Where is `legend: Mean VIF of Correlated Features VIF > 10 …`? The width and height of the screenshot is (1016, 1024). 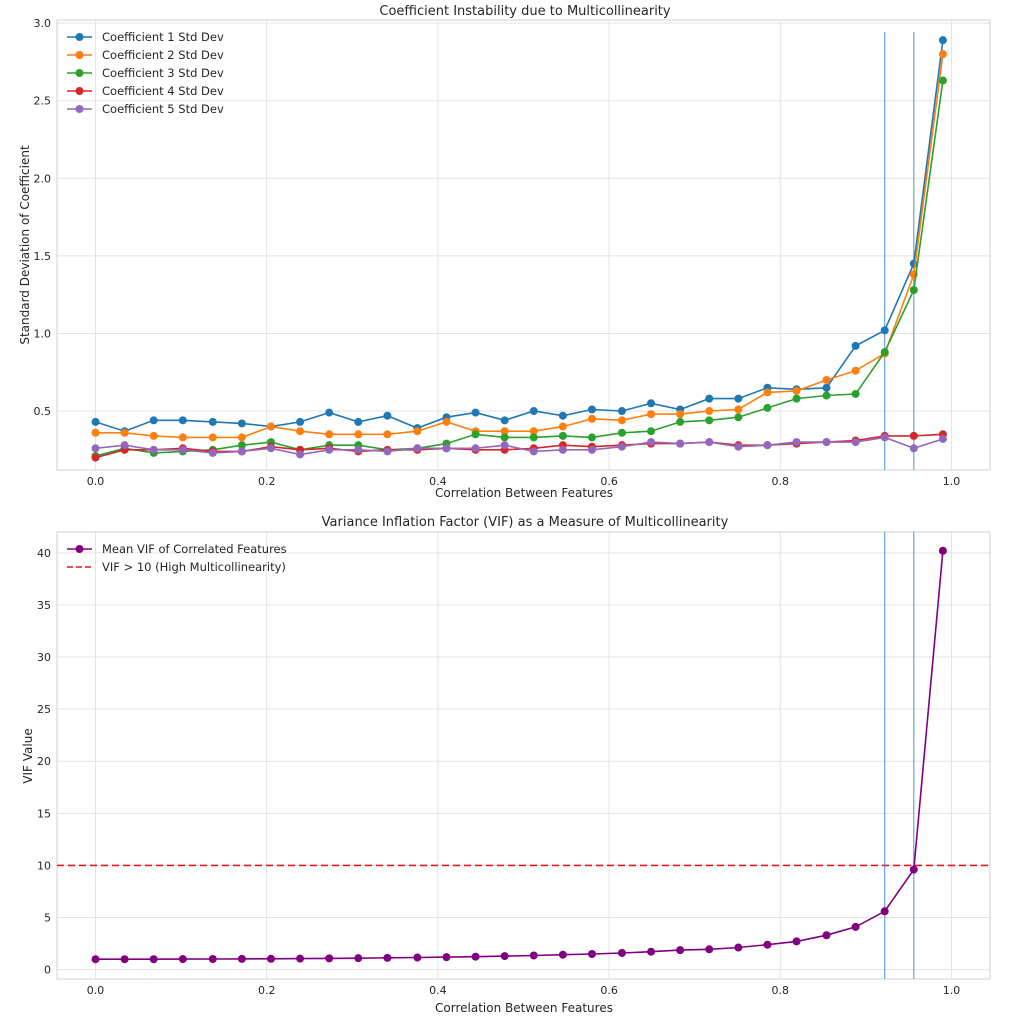
legend: Mean VIF of Correlated Features VIF > 10 … is located at coordinates (177, 558).